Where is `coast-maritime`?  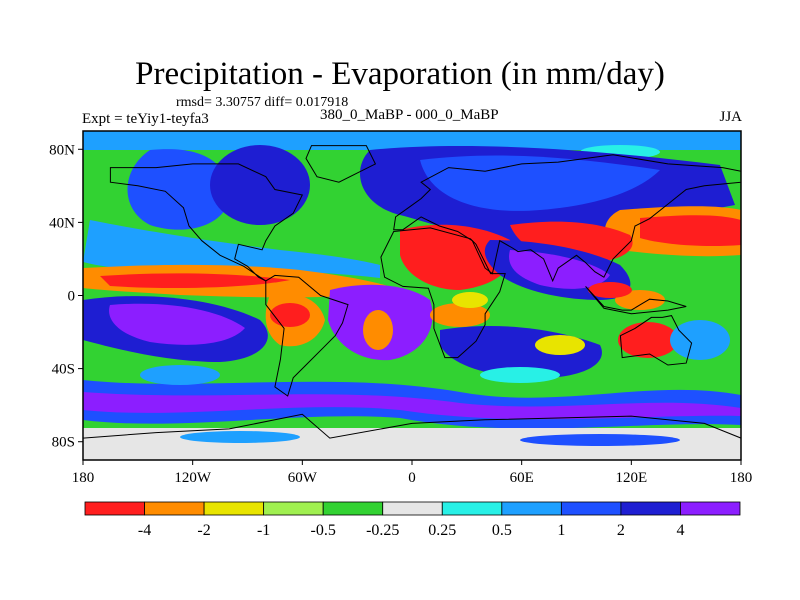
coast-maritime is located at coordinates (636, 300).